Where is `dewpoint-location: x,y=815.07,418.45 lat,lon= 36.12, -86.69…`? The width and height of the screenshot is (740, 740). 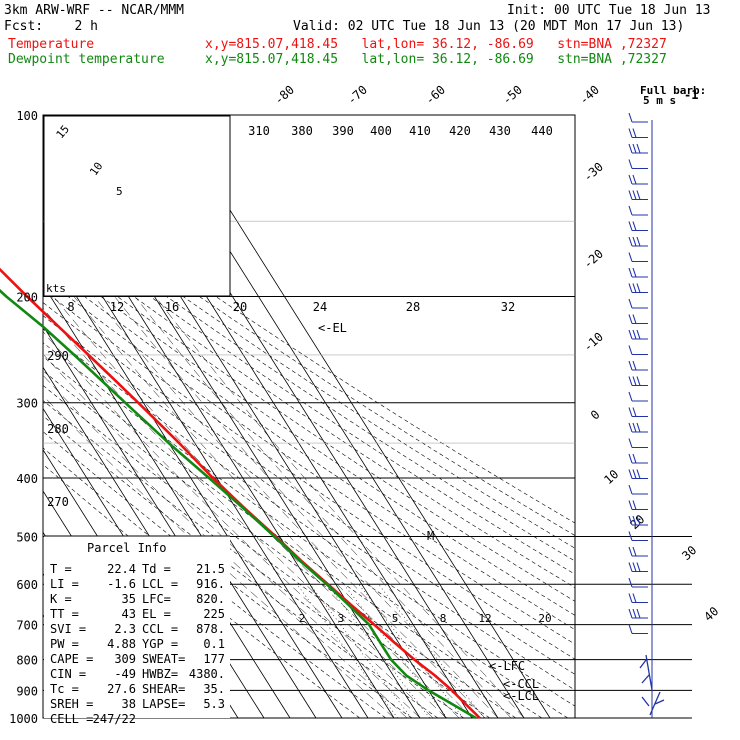 dewpoint-location: x,y=815.07,418.45 lat,lon= 36.12, -86.69… is located at coordinates (436, 59).